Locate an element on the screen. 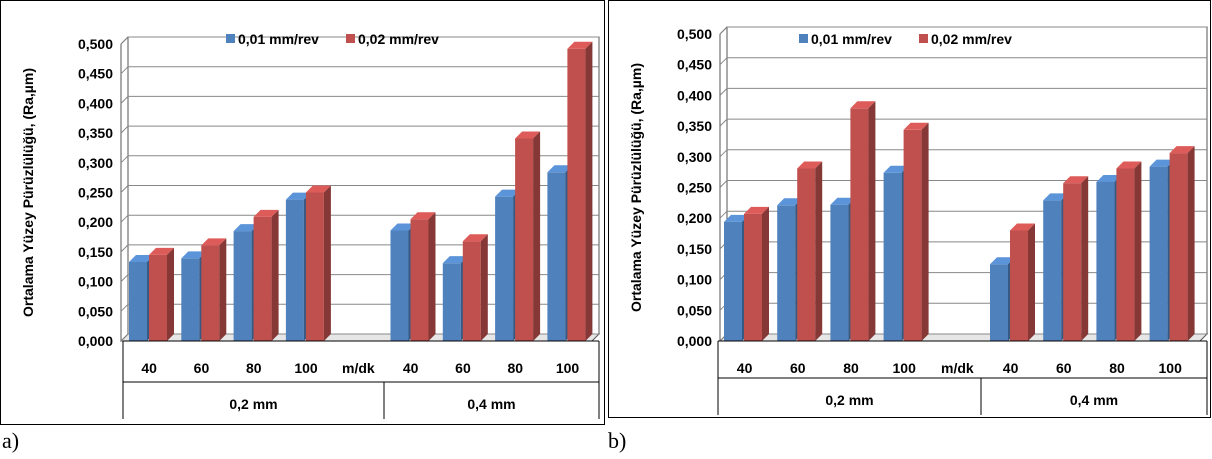 This screenshot has height=459, width=1212. y-tick-label: 0,500 is located at coordinates (694, 34).